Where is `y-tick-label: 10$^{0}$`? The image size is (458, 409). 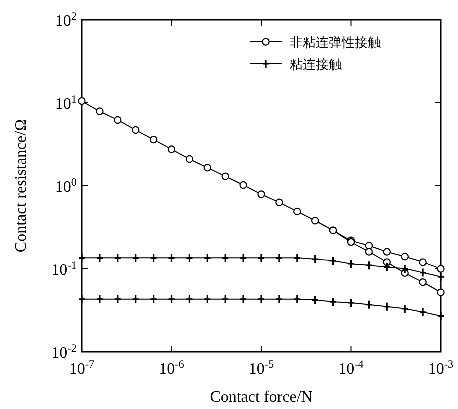
y-tick-label: 10$^{0}$ is located at coordinates (66, 186).